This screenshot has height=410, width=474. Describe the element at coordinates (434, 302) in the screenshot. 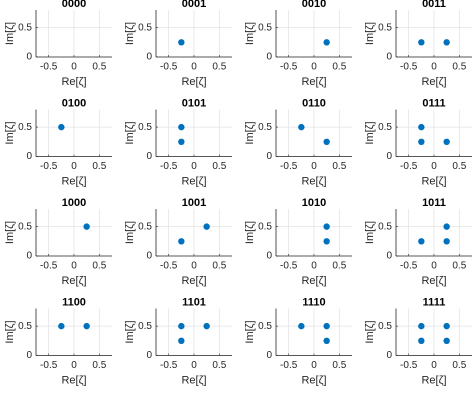

I see `subplot-title: 1111` at that location.